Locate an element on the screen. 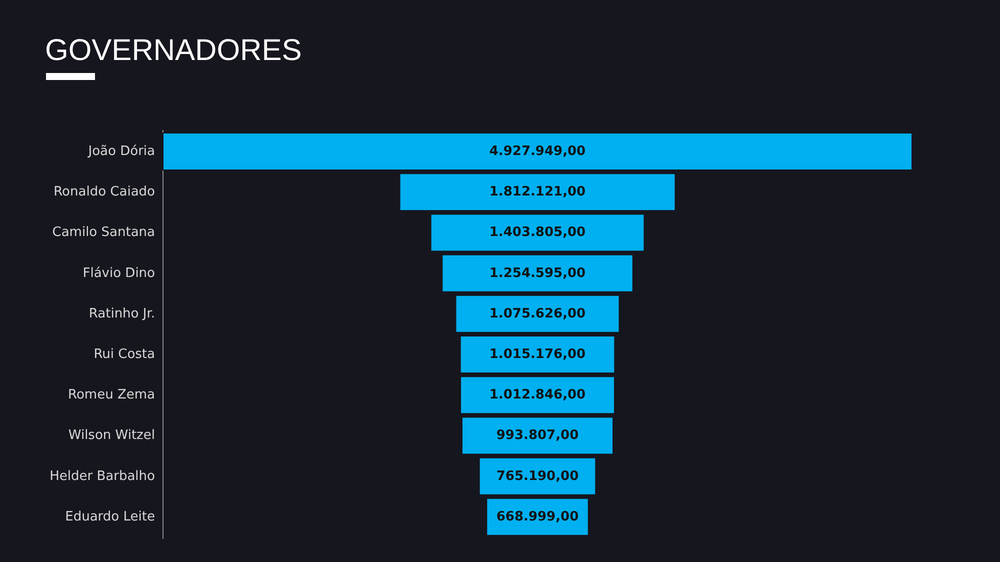  data-label: 1.254.595,00 is located at coordinates (537, 273).